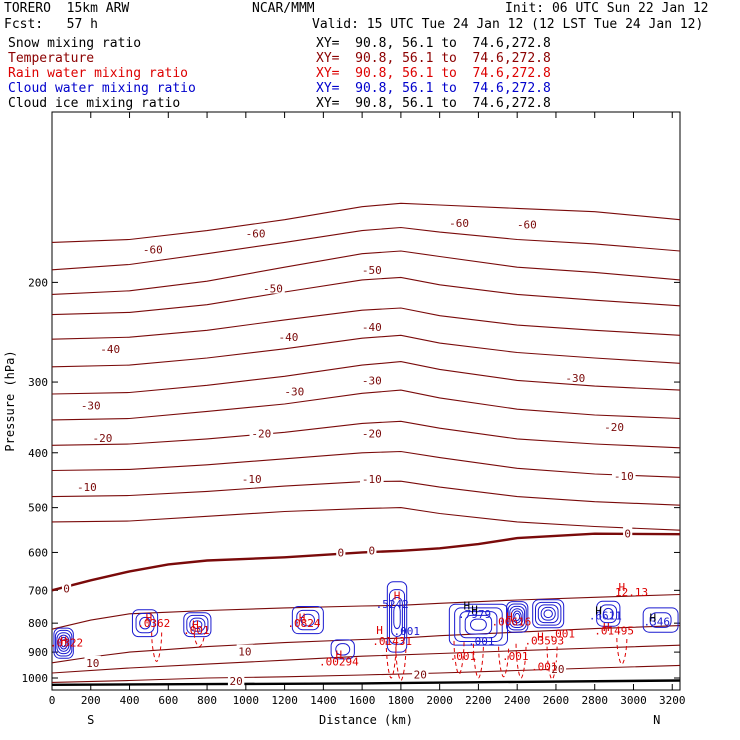  What do you see at coordinates (433, 88) in the screenshot?
I see `field-xy-cloud-water: XY= 90.8, 56.1 to 74.6,272.8` at bounding box center [433, 88].